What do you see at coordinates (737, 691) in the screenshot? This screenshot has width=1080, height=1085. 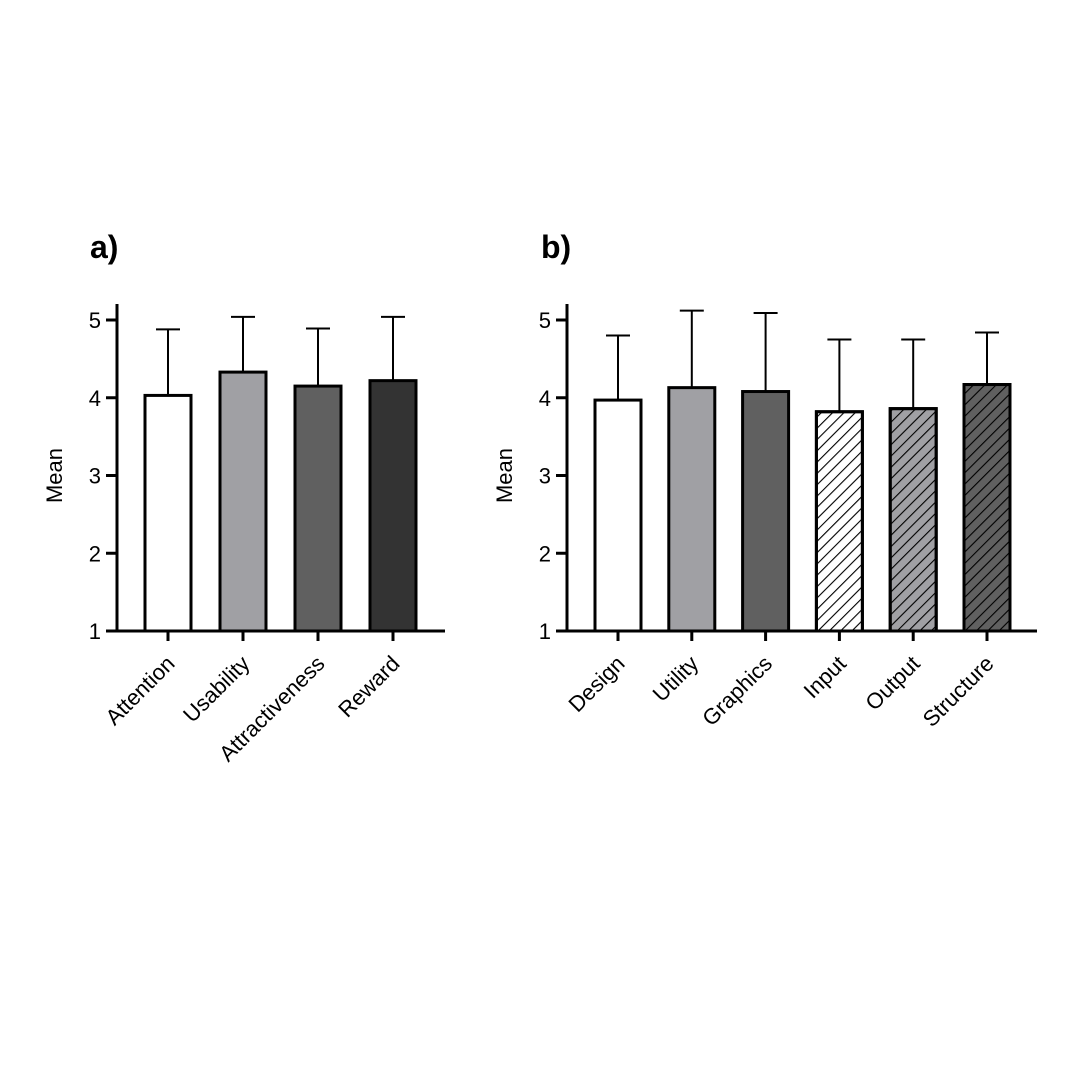 I see `x-tick-label: Graphics` at bounding box center [737, 691].